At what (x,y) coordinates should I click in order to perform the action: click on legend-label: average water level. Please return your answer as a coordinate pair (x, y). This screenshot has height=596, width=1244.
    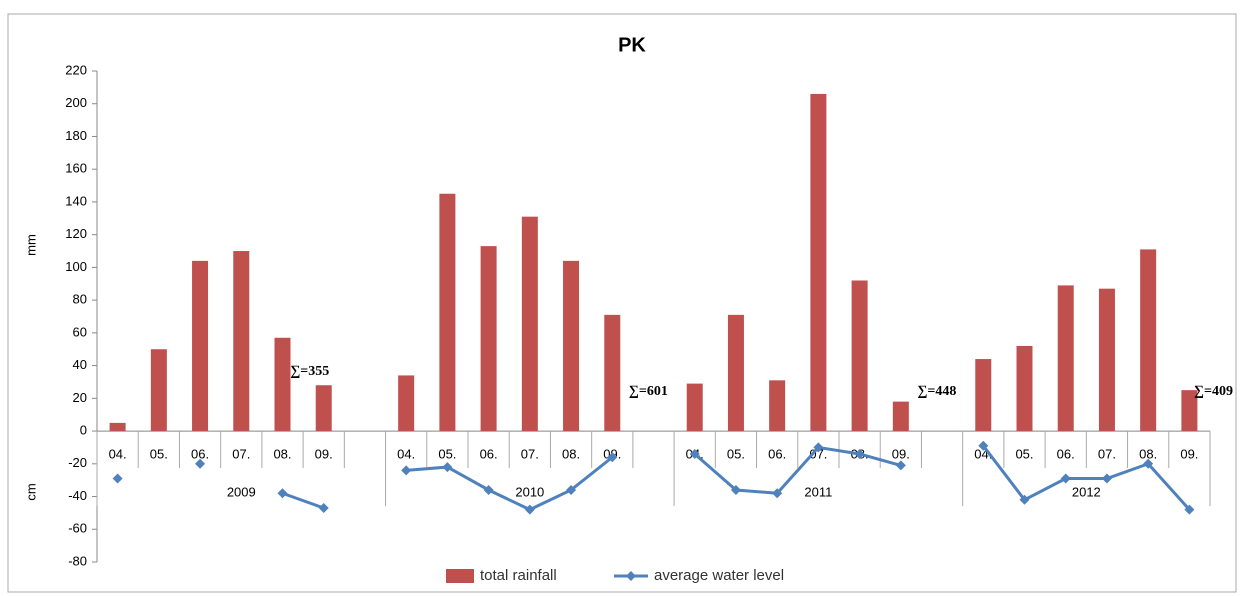
    Looking at the image, I should click on (719, 575).